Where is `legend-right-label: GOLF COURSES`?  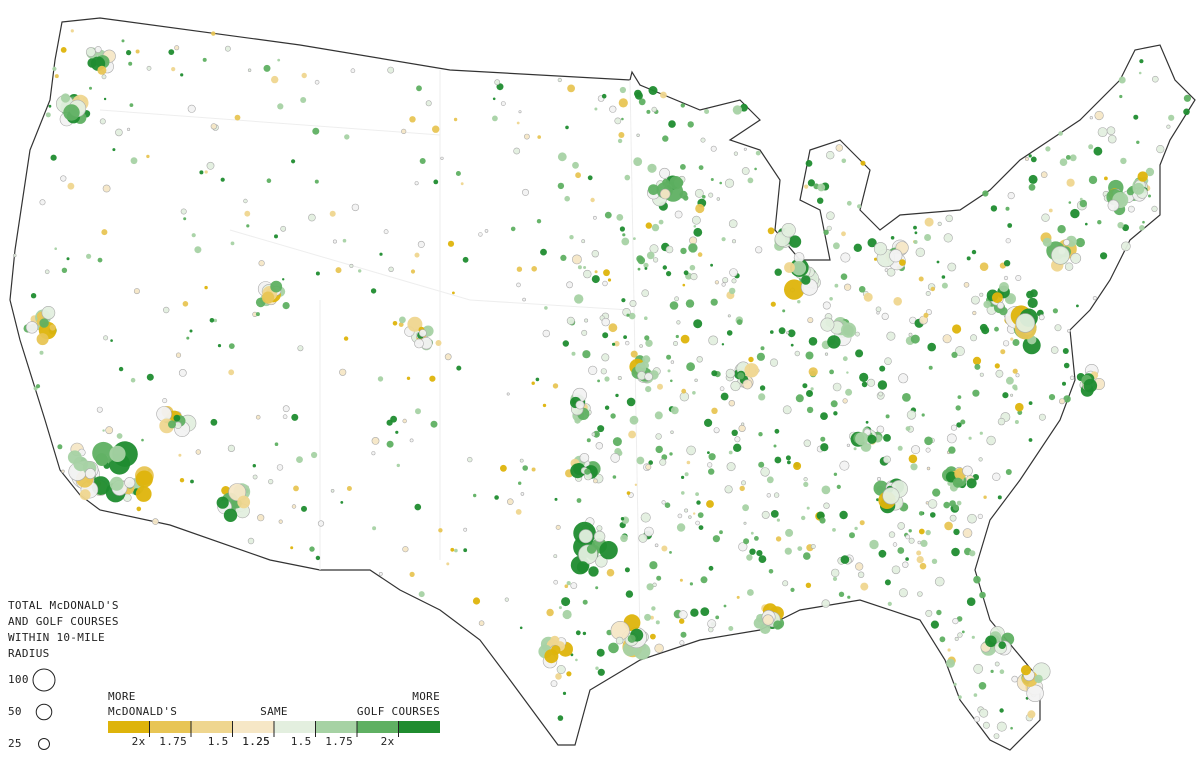
legend-right-label: GOLF COURSES is located at coordinates (398, 711).